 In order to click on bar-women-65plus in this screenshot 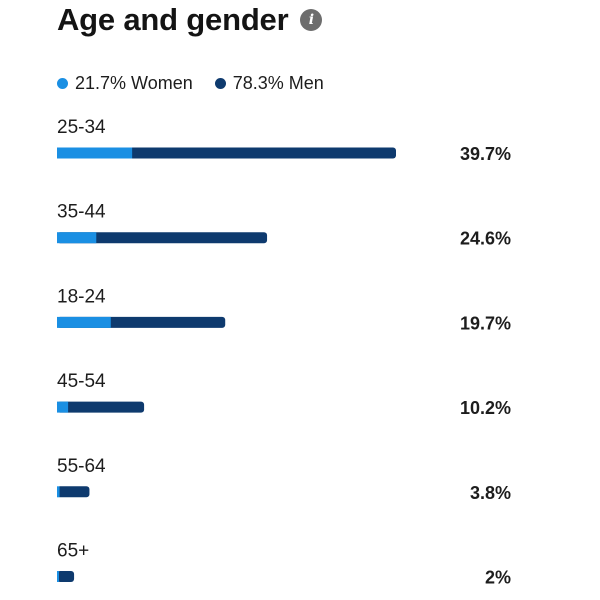, I will do `click(58, 576)`.